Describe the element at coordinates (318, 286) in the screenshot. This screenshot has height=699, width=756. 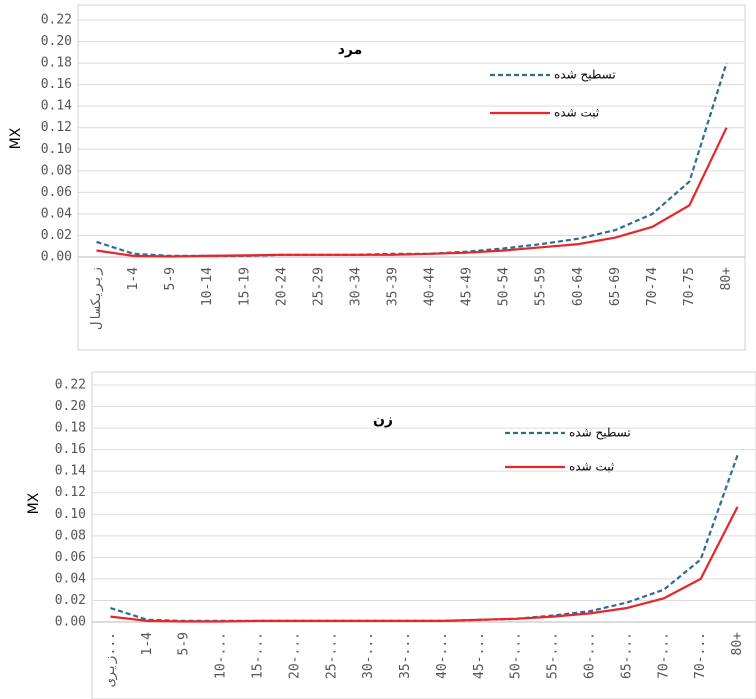
I see `x-tick-label: 25-29` at that location.